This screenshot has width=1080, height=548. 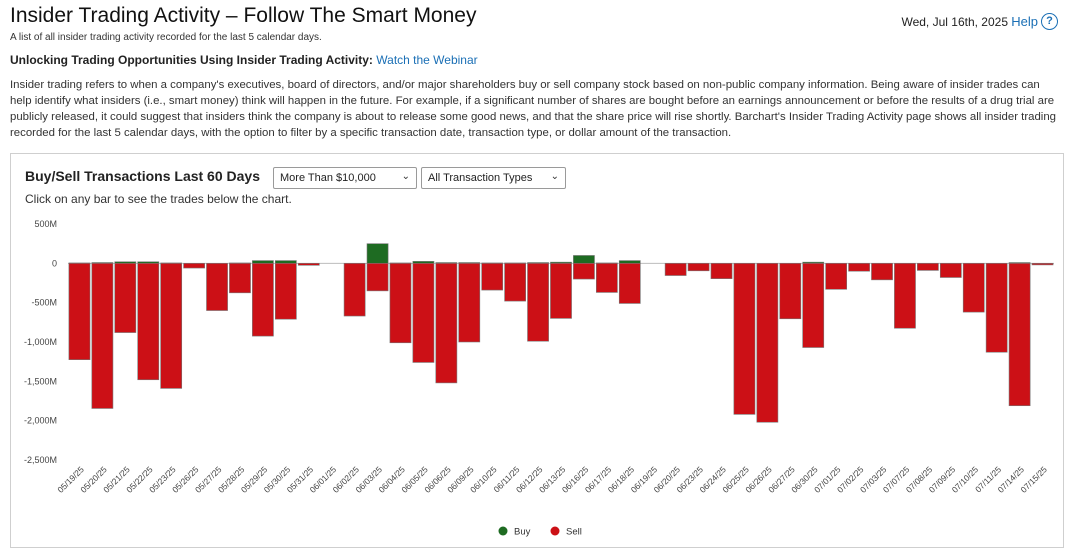 What do you see at coordinates (40, 421) in the screenshot?
I see `y-tick-label: -2,000M` at bounding box center [40, 421].